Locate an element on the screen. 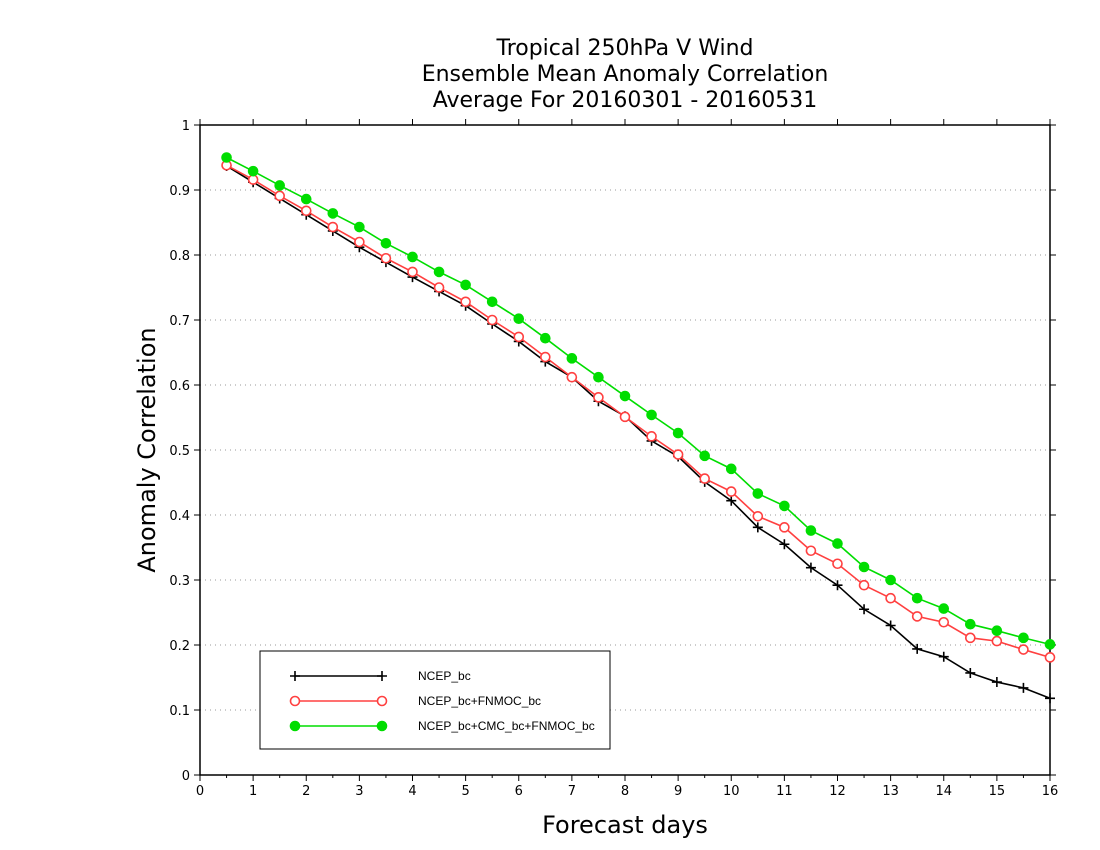 The width and height of the screenshot is (1100, 850). y-tick-label: 0.9 is located at coordinates (179, 191).